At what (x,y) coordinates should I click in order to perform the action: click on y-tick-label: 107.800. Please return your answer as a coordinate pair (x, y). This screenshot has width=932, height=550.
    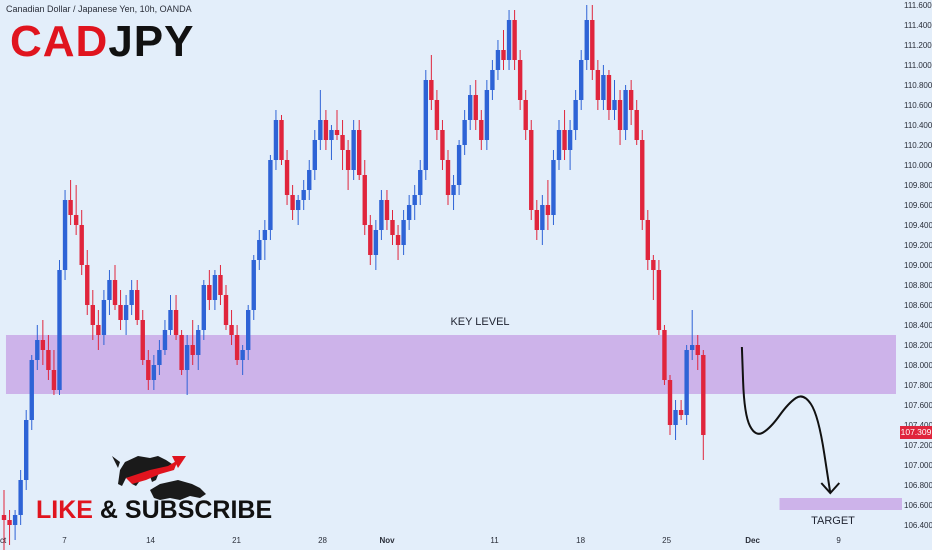
    Looking at the image, I should click on (918, 385).